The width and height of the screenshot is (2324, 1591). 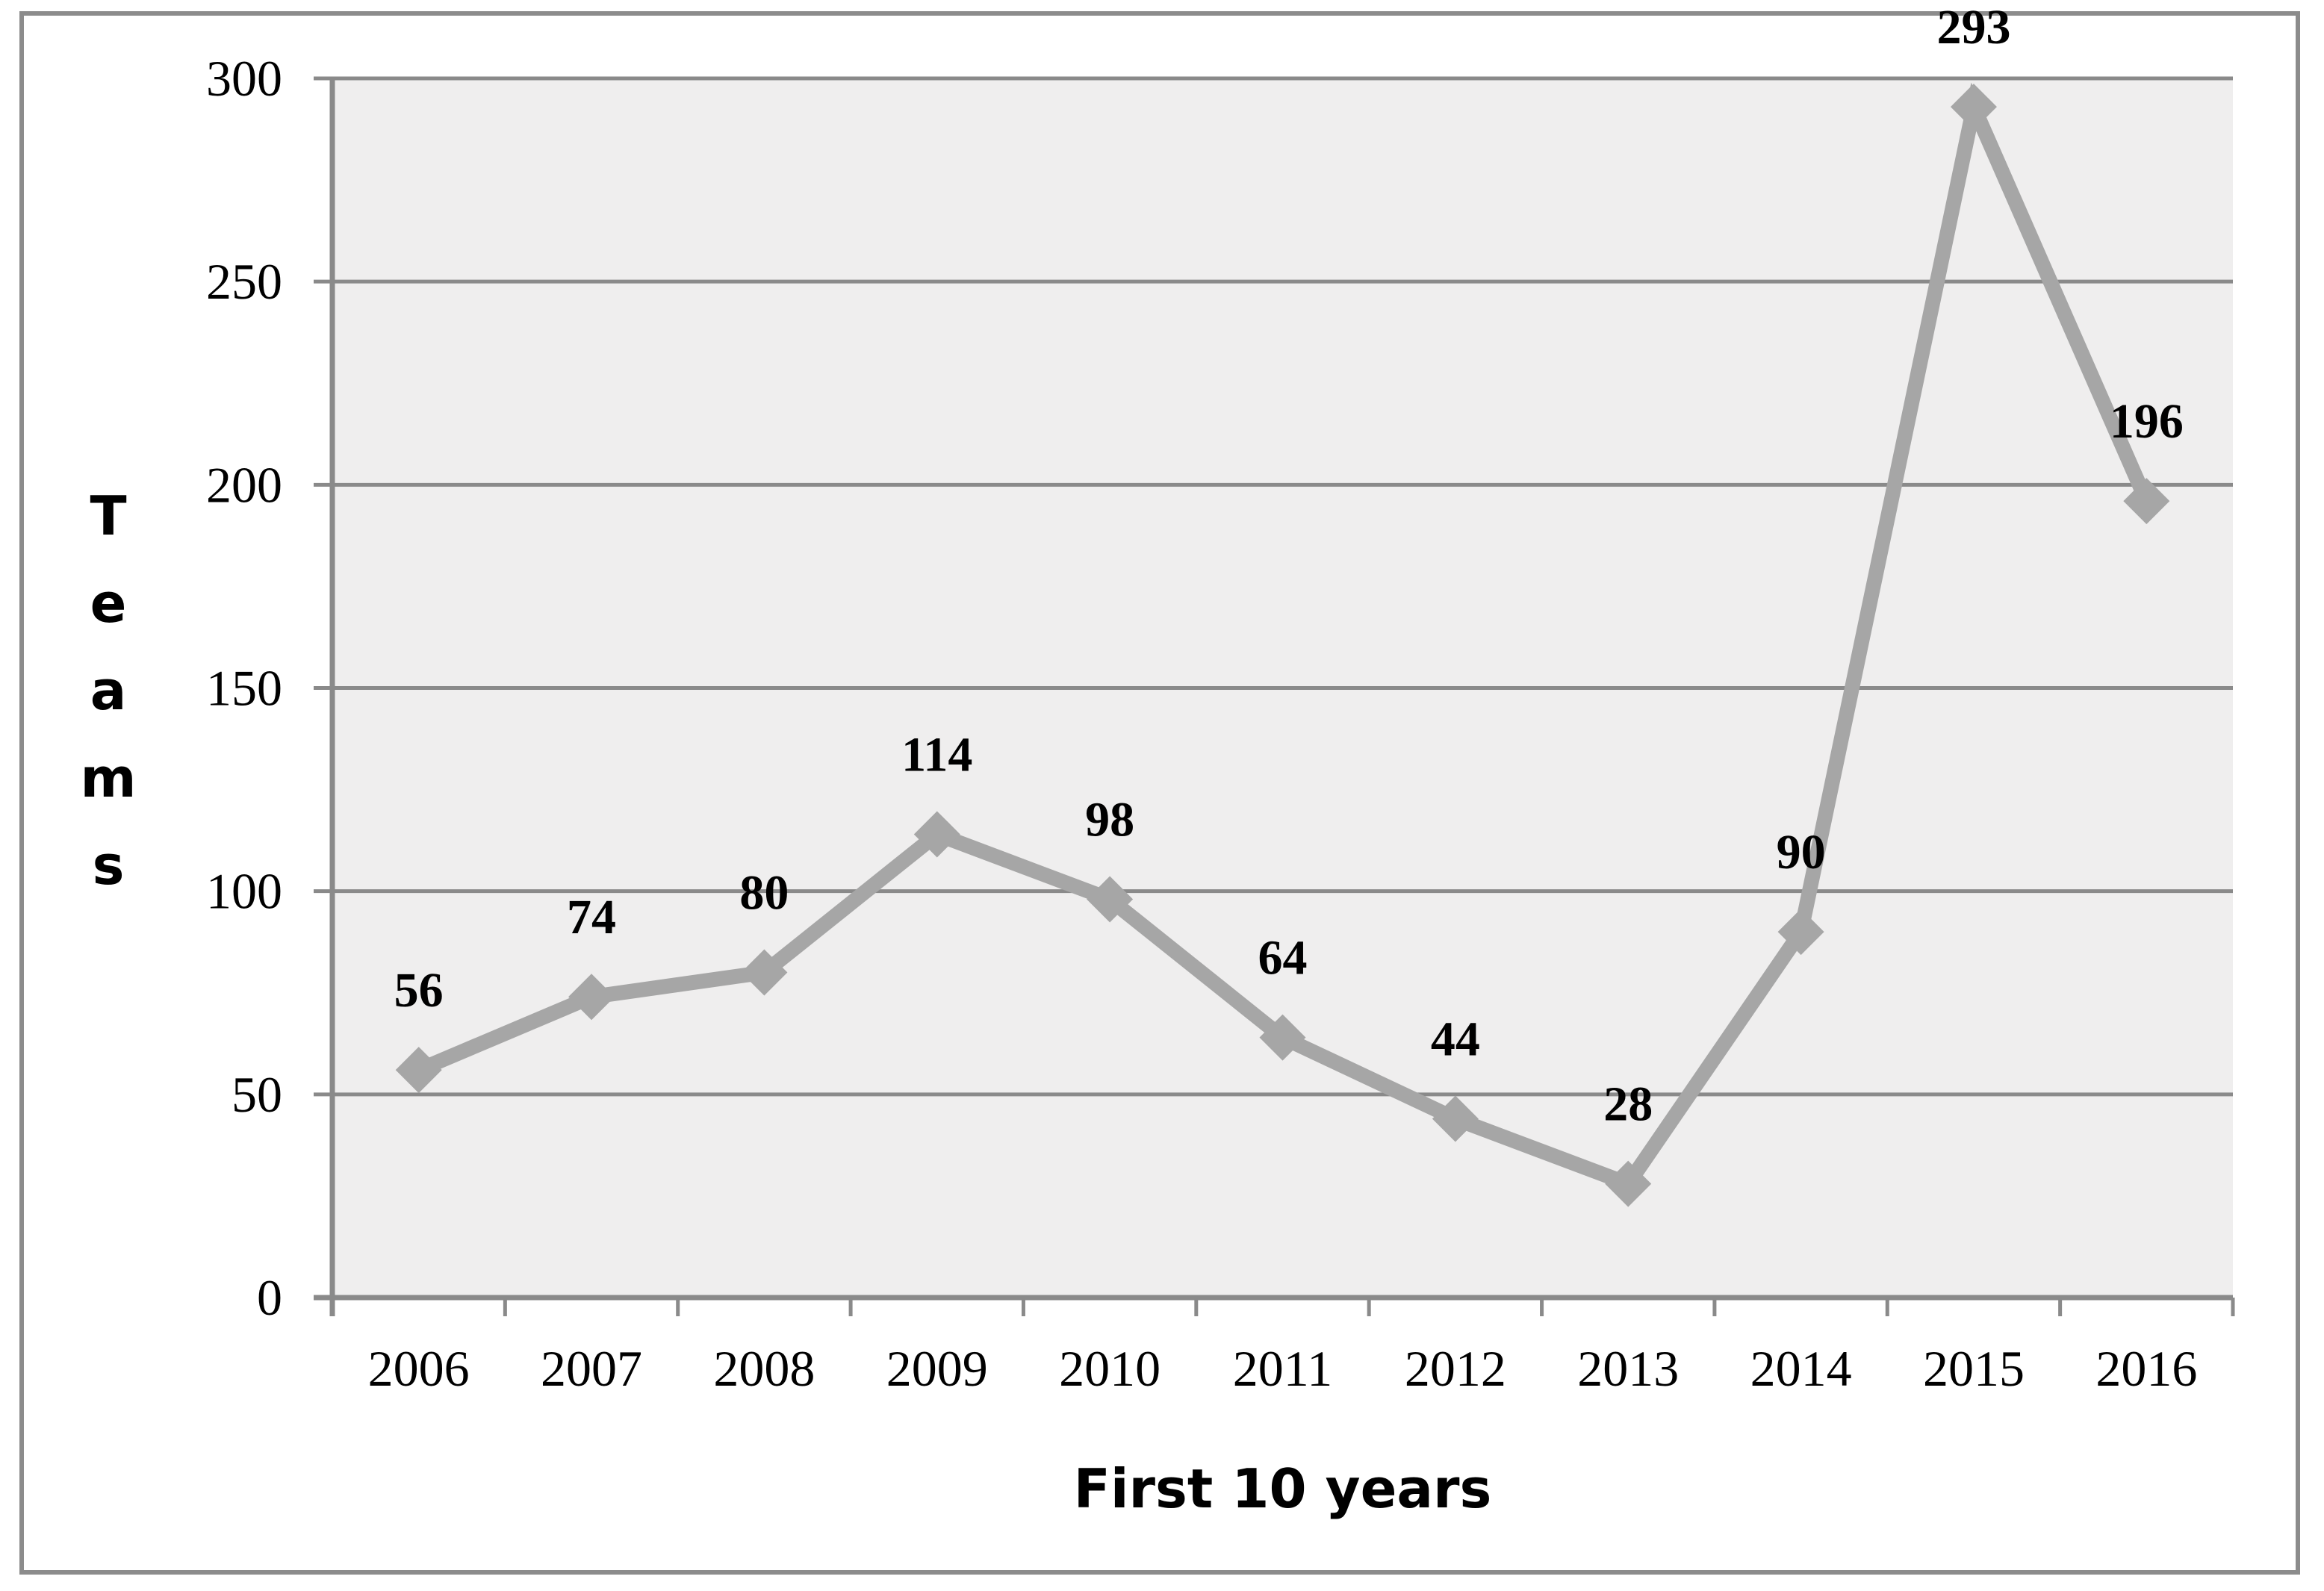 What do you see at coordinates (109, 690) in the screenshot?
I see `y-axis-title-letter: a` at bounding box center [109, 690].